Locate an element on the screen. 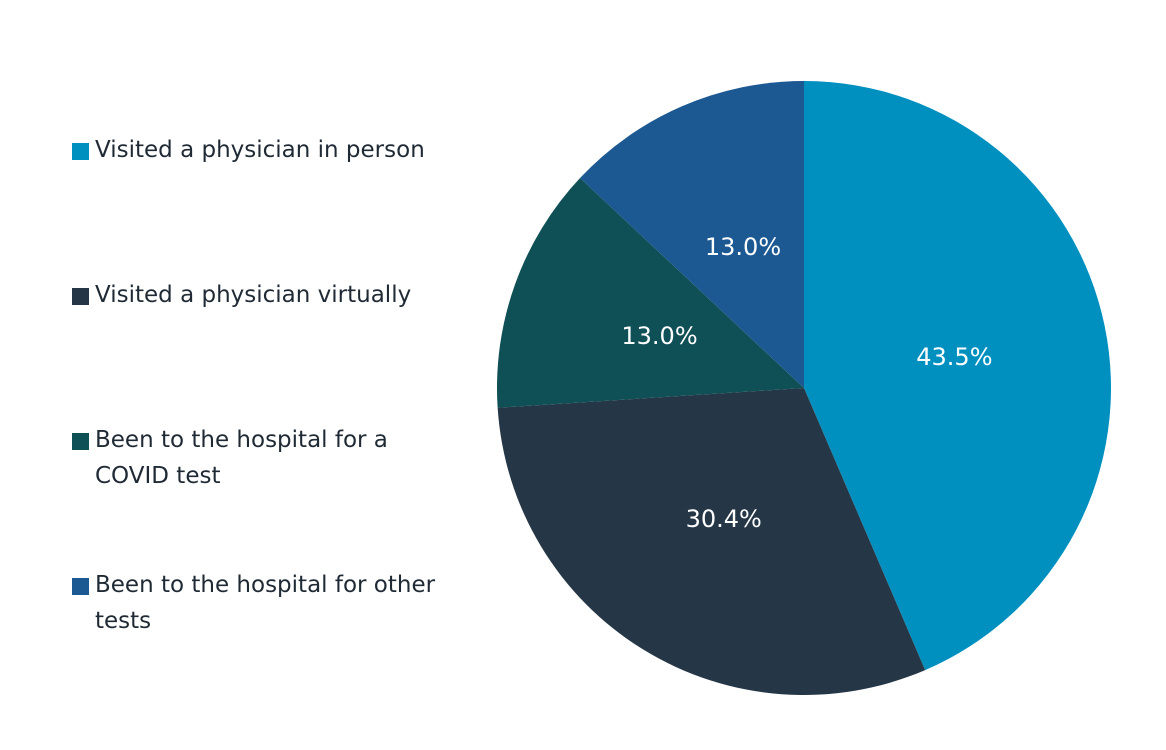 This screenshot has width=1166, height=750. legend-label-virtually: Visited a physician virtually is located at coordinates (253, 295).